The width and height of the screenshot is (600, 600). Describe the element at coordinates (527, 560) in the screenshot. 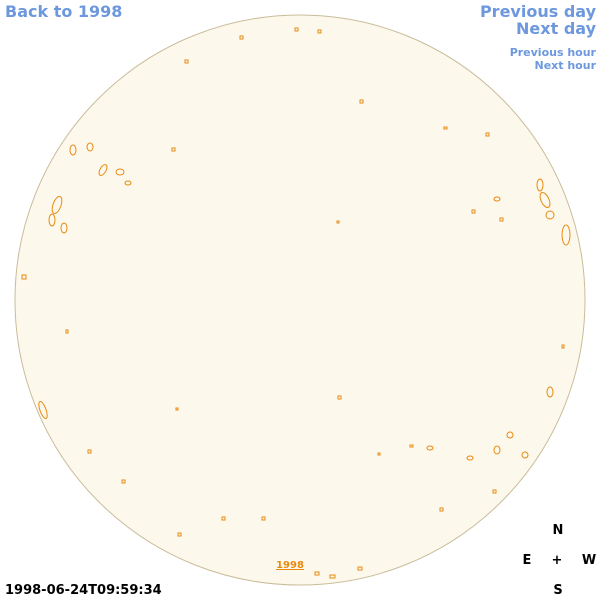

I see `compass-east: E` at that location.